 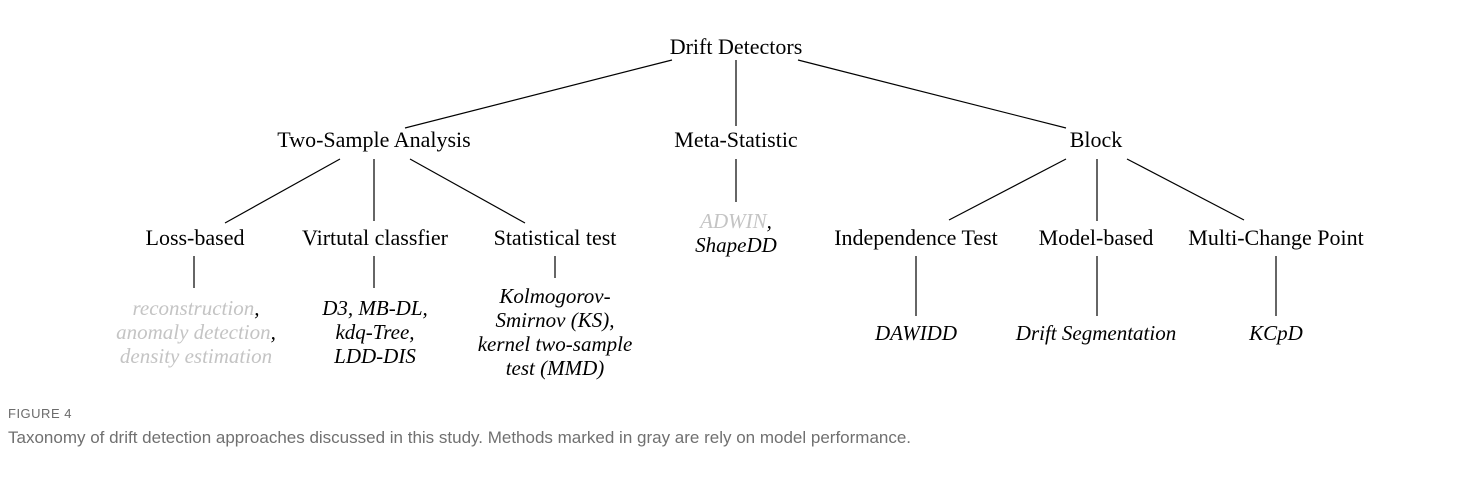 What do you see at coordinates (467, 191) in the screenshot?
I see `edge-two-sample-statistical-test` at bounding box center [467, 191].